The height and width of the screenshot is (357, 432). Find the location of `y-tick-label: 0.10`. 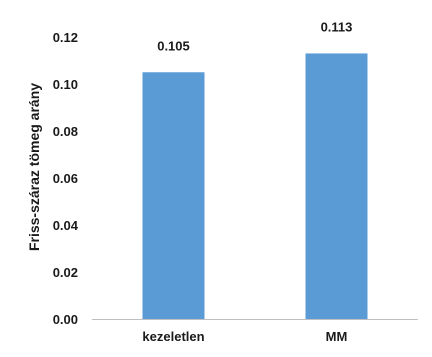

y-tick-label: 0.10 is located at coordinates (65, 84).